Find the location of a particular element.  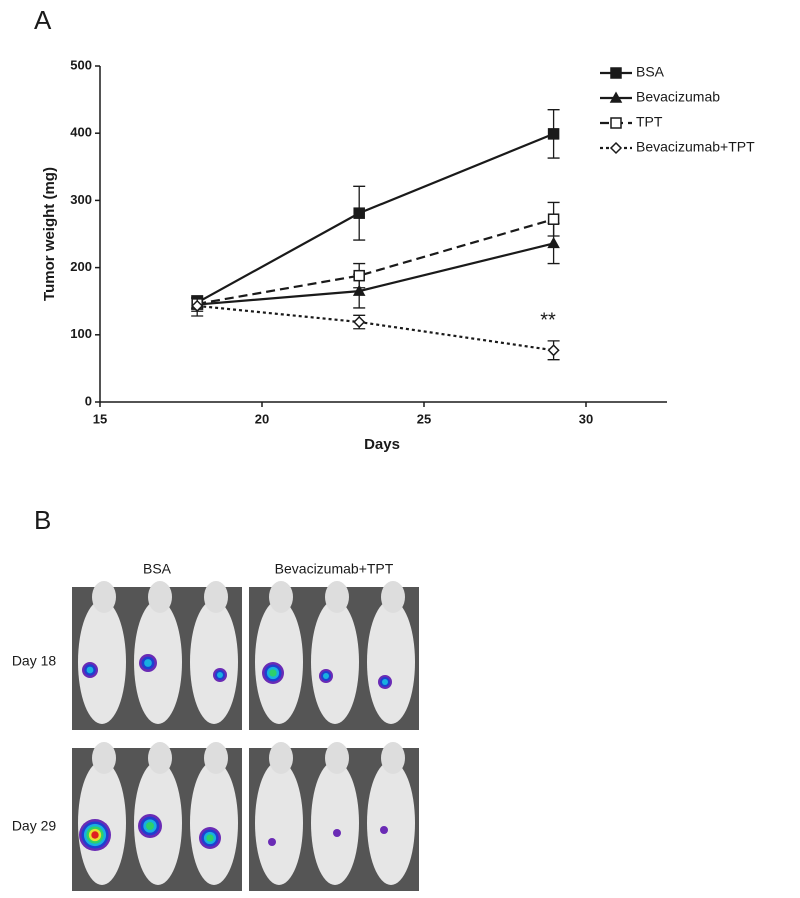

y-tick-label: 200 is located at coordinates (81, 266).